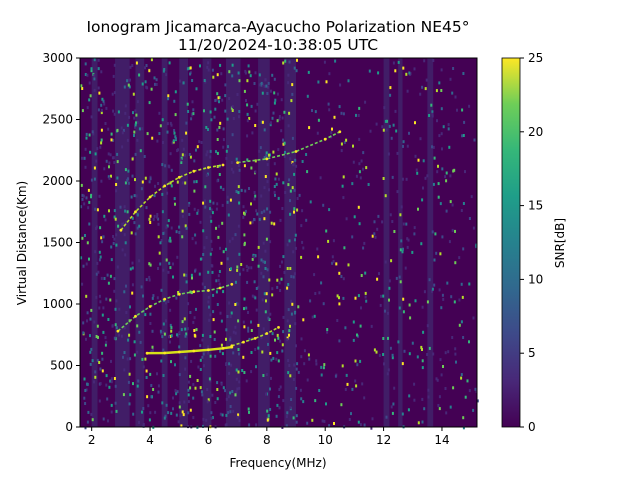 Image resolution: width=640 pixels, height=480 pixels. Describe the element at coordinates (278, 45) in the screenshot. I see `chart-title-line-2: 11/20/2024-10:38:05 UTC` at that location.